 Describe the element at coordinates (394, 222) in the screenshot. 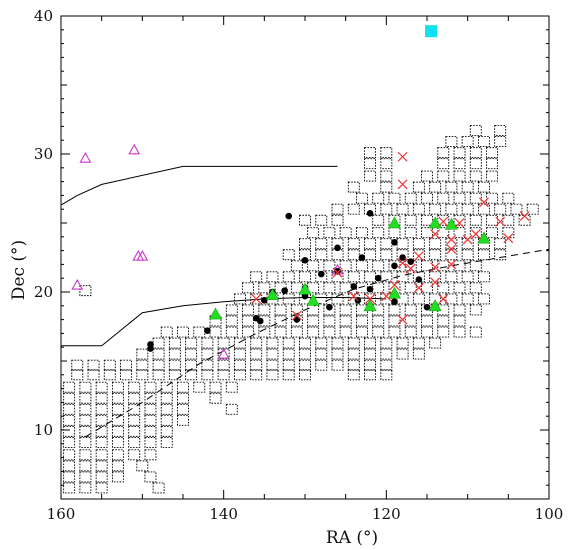

I see `green-triangle` at that location.